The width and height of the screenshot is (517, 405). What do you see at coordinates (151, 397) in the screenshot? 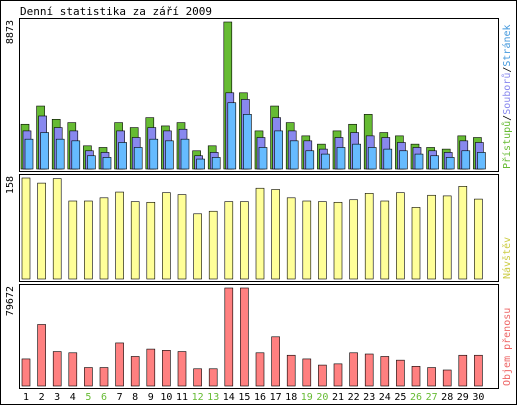
I see `day-label-9: 9` at bounding box center [151, 397].